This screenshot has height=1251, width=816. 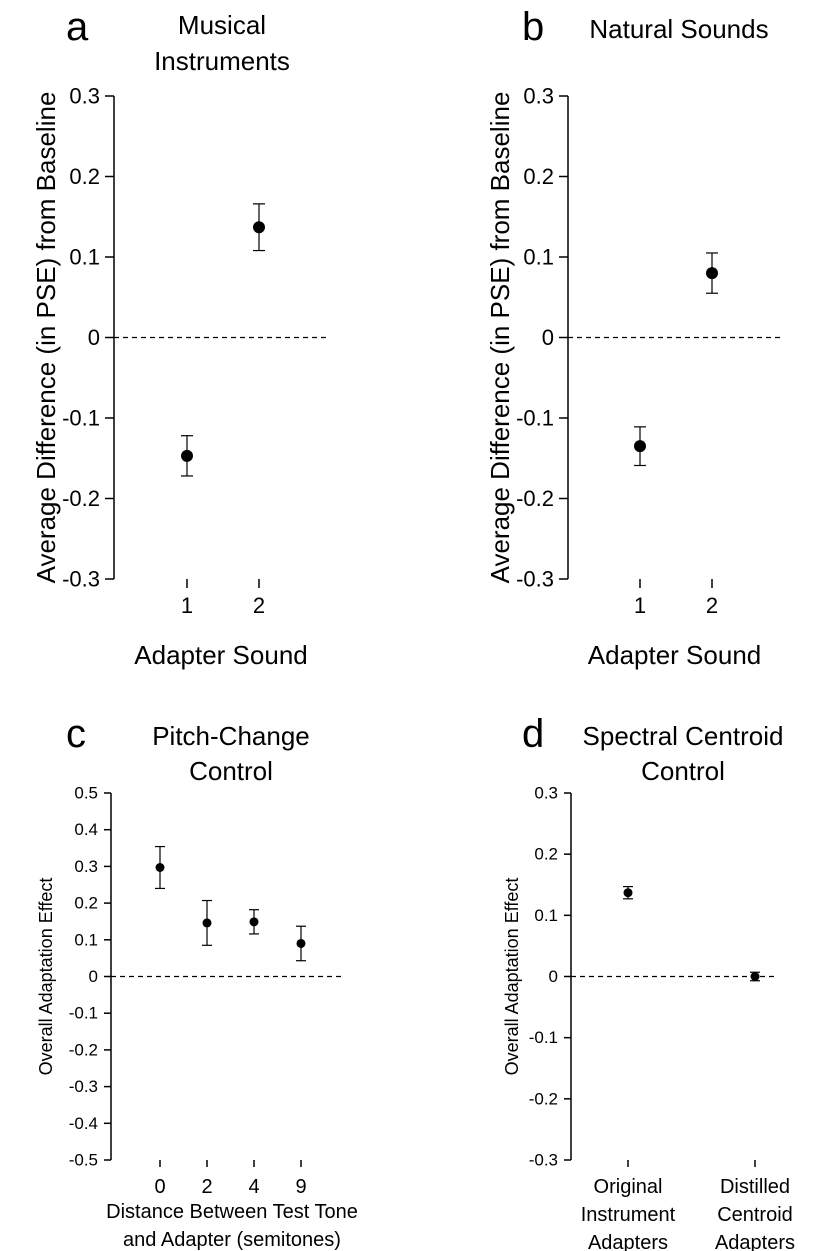 What do you see at coordinates (533, 734) in the screenshot?
I see `panel-letter: d` at bounding box center [533, 734].